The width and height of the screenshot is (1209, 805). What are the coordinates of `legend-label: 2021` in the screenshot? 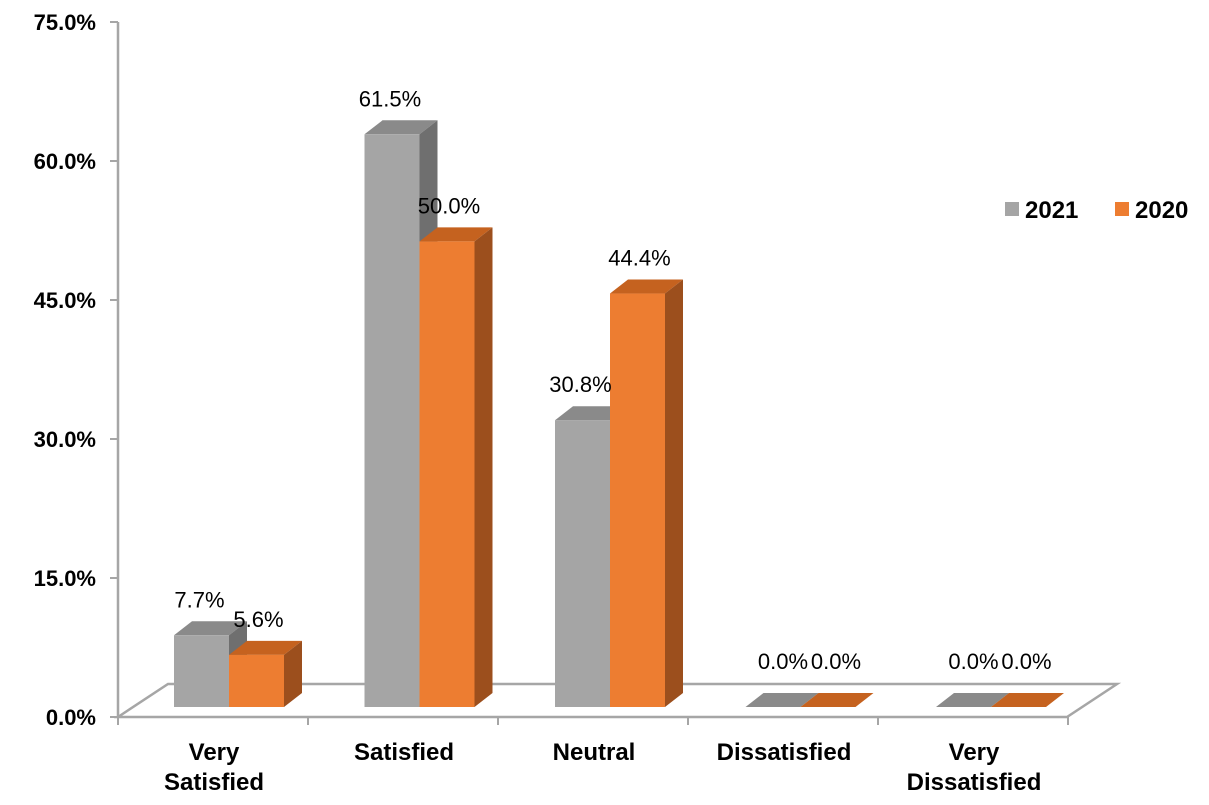 It's located at (1051, 210).